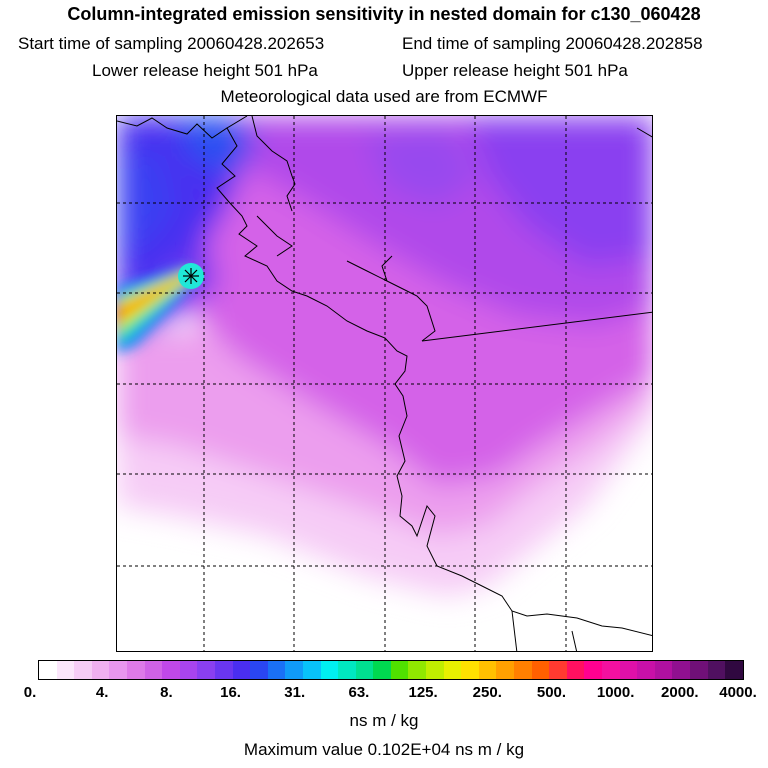 The width and height of the screenshot is (768, 768). What do you see at coordinates (615, 692) in the screenshot?
I see `color-scale-tick-label: 1000.` at bounding box center [615, 692].